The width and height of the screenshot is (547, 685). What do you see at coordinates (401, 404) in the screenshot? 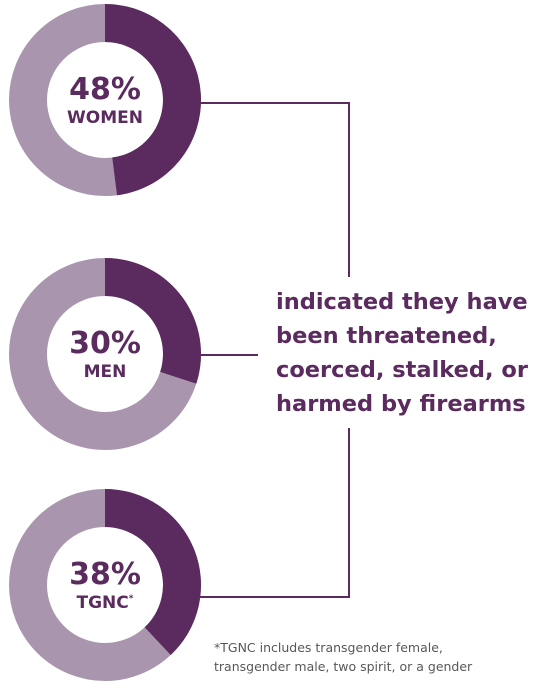
I see `statement-line: harmed by firearms` at bounding box center [401, 404].